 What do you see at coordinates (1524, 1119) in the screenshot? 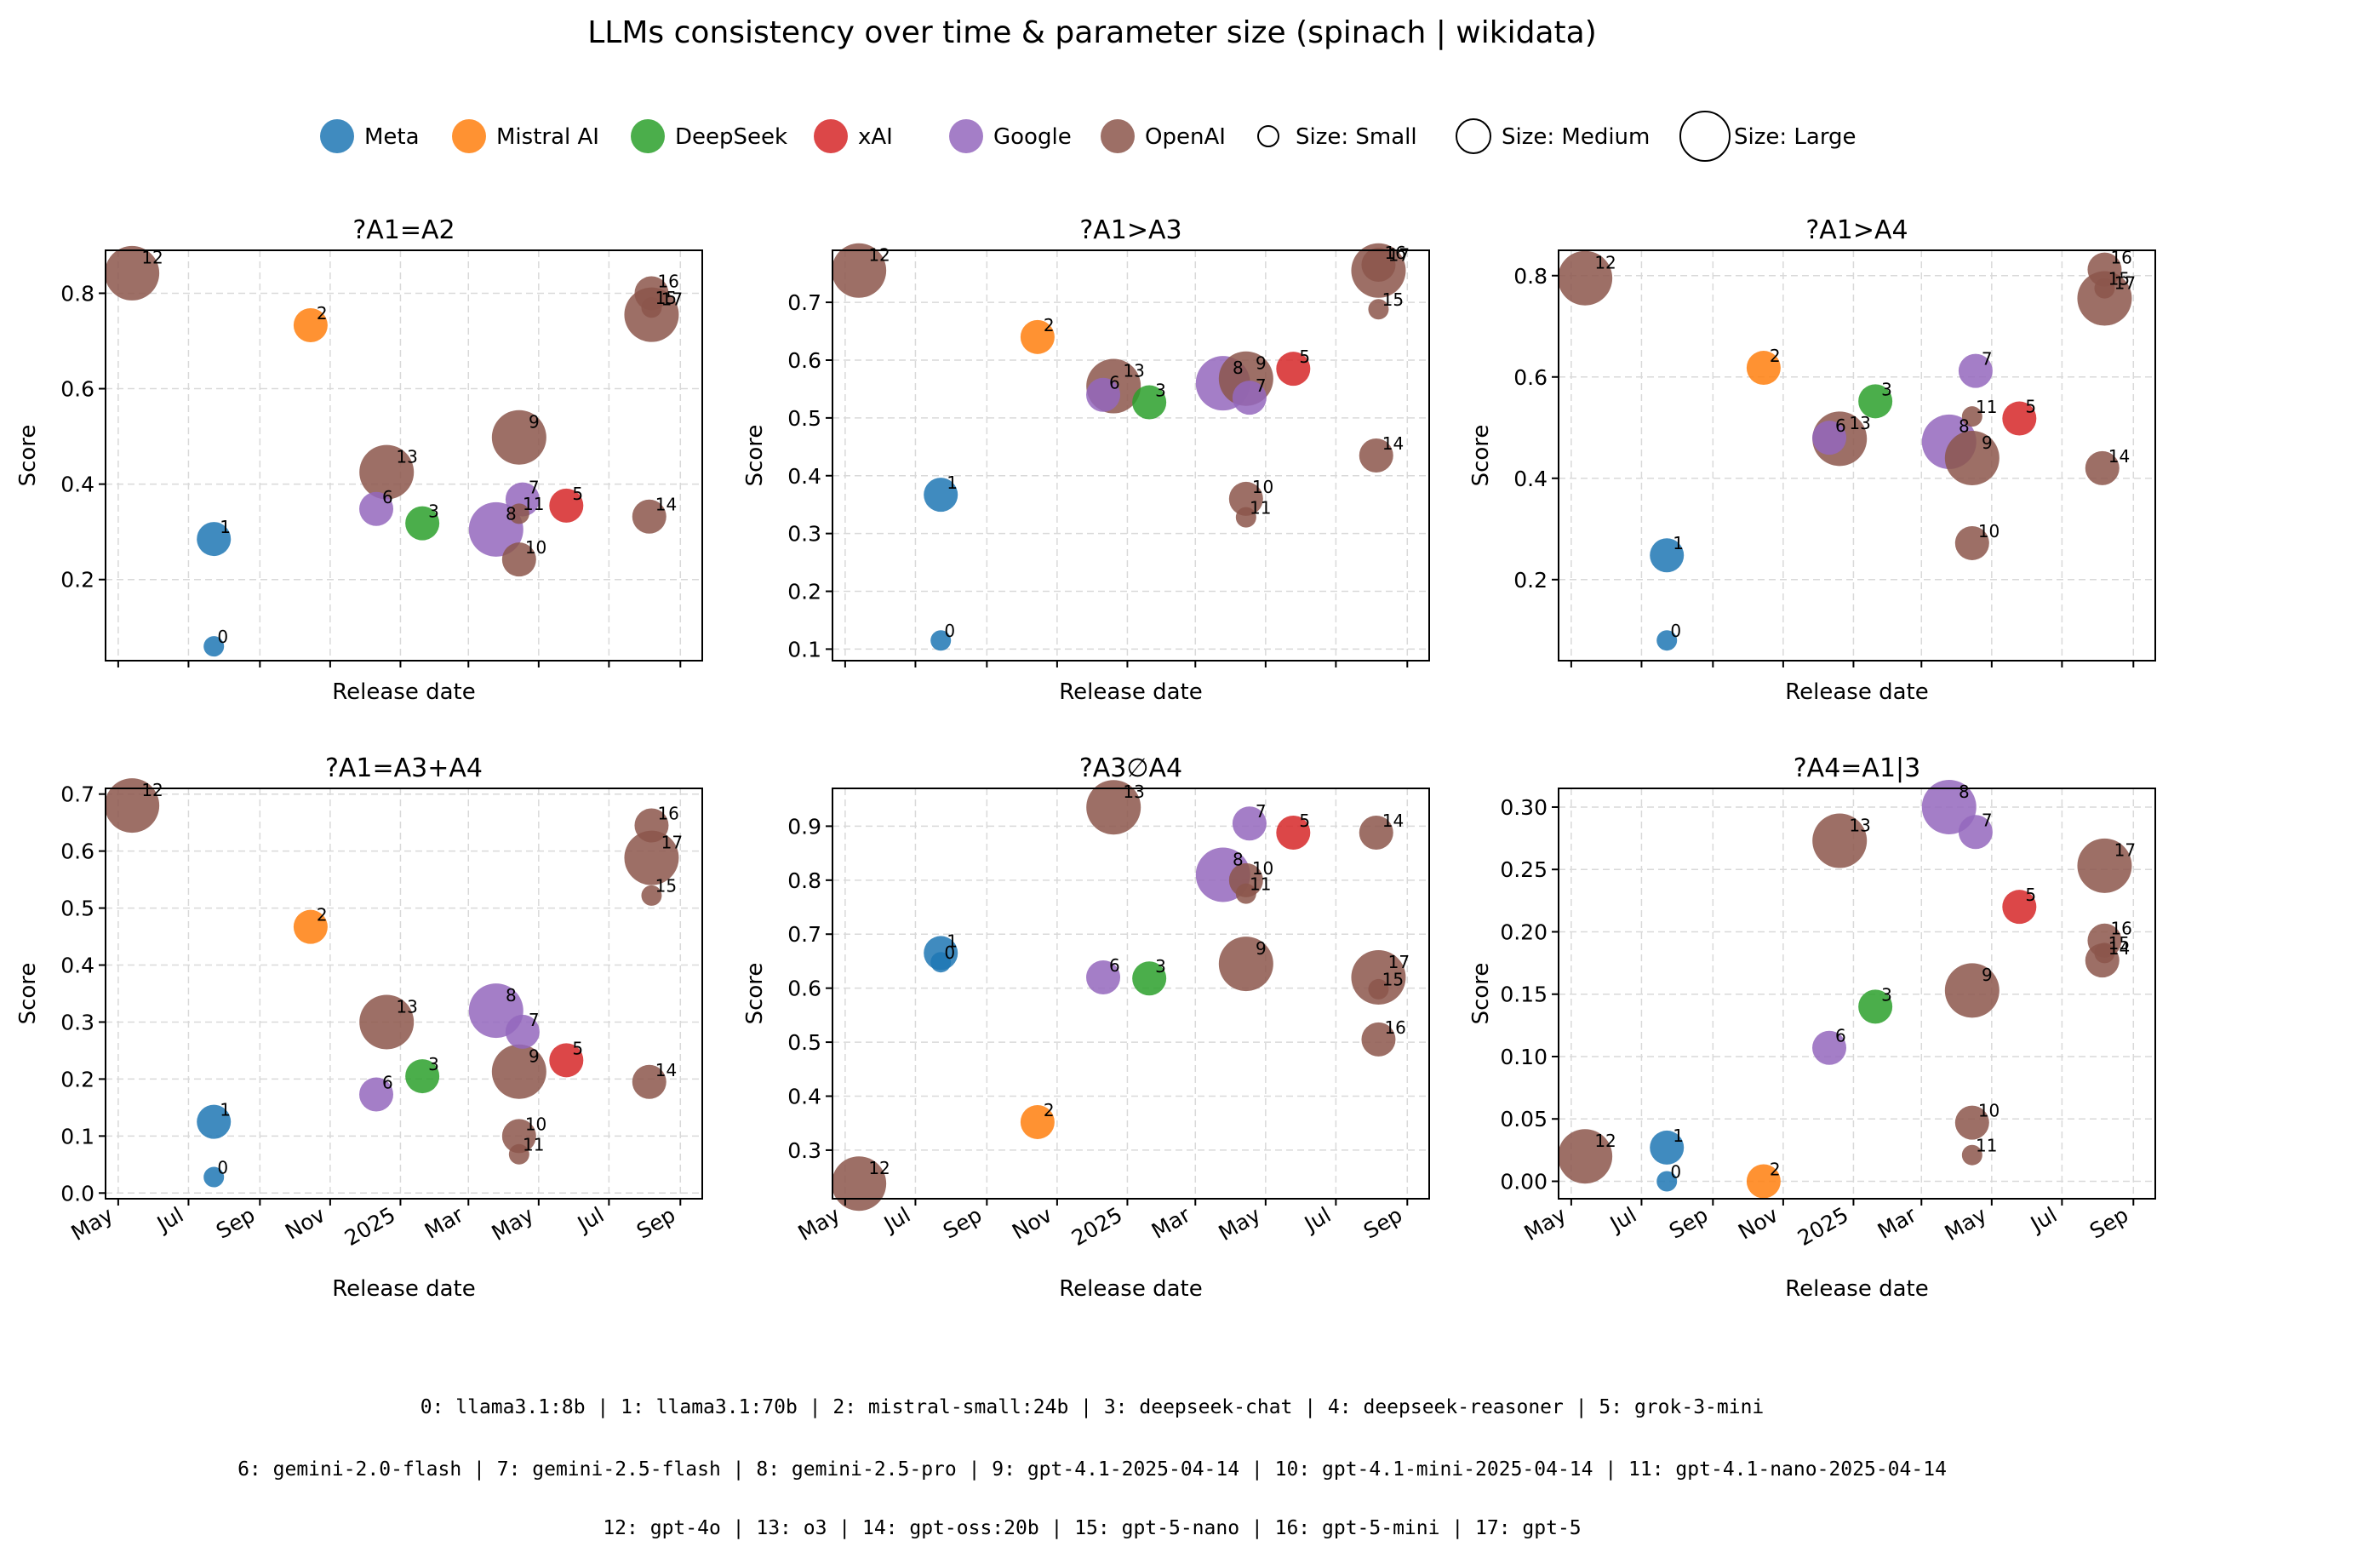
I see `y-tick-label: 0.05` at bounding box center [1524, 1119].